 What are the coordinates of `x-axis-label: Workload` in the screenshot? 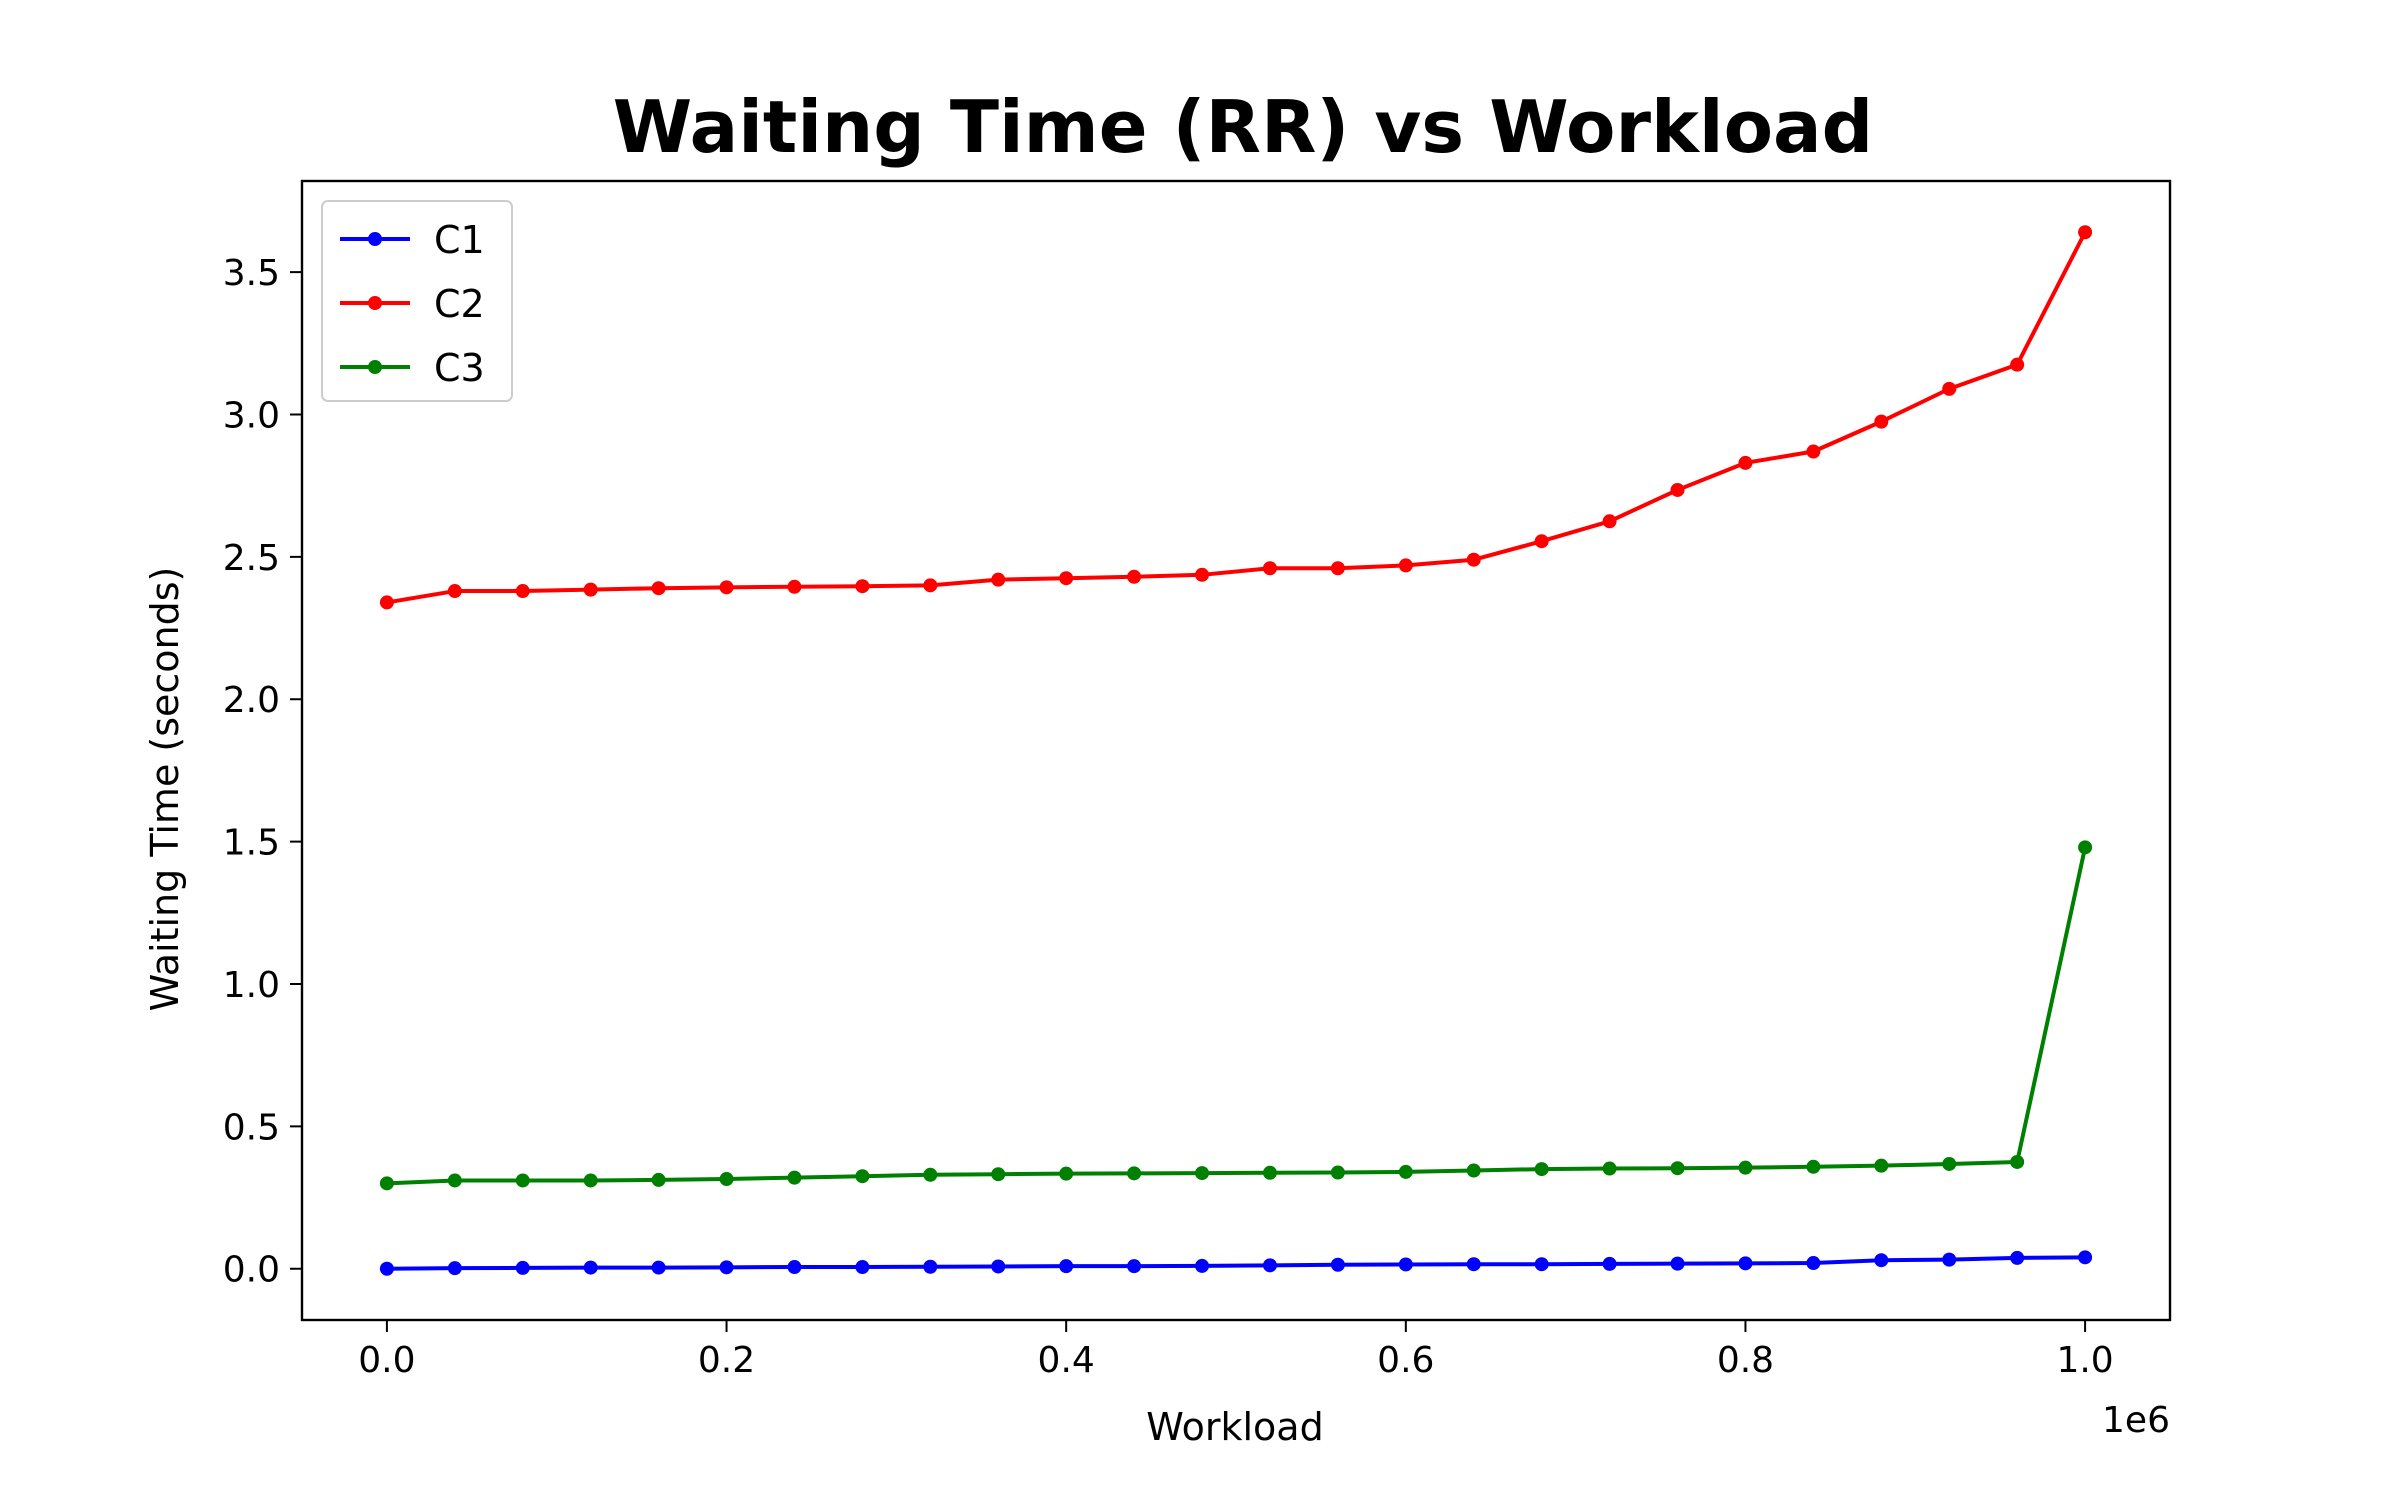 It's located at (1234, 1427).